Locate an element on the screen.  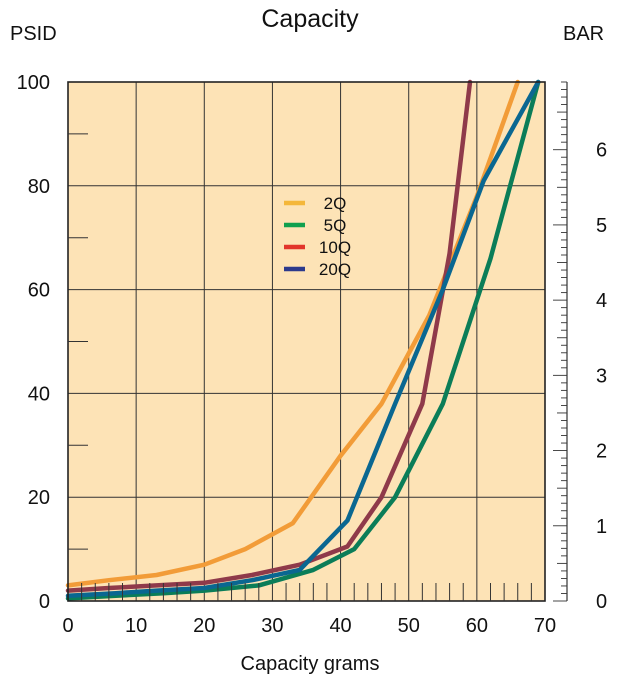
x-tick-label: 20 is located at coordinates (204, 626).